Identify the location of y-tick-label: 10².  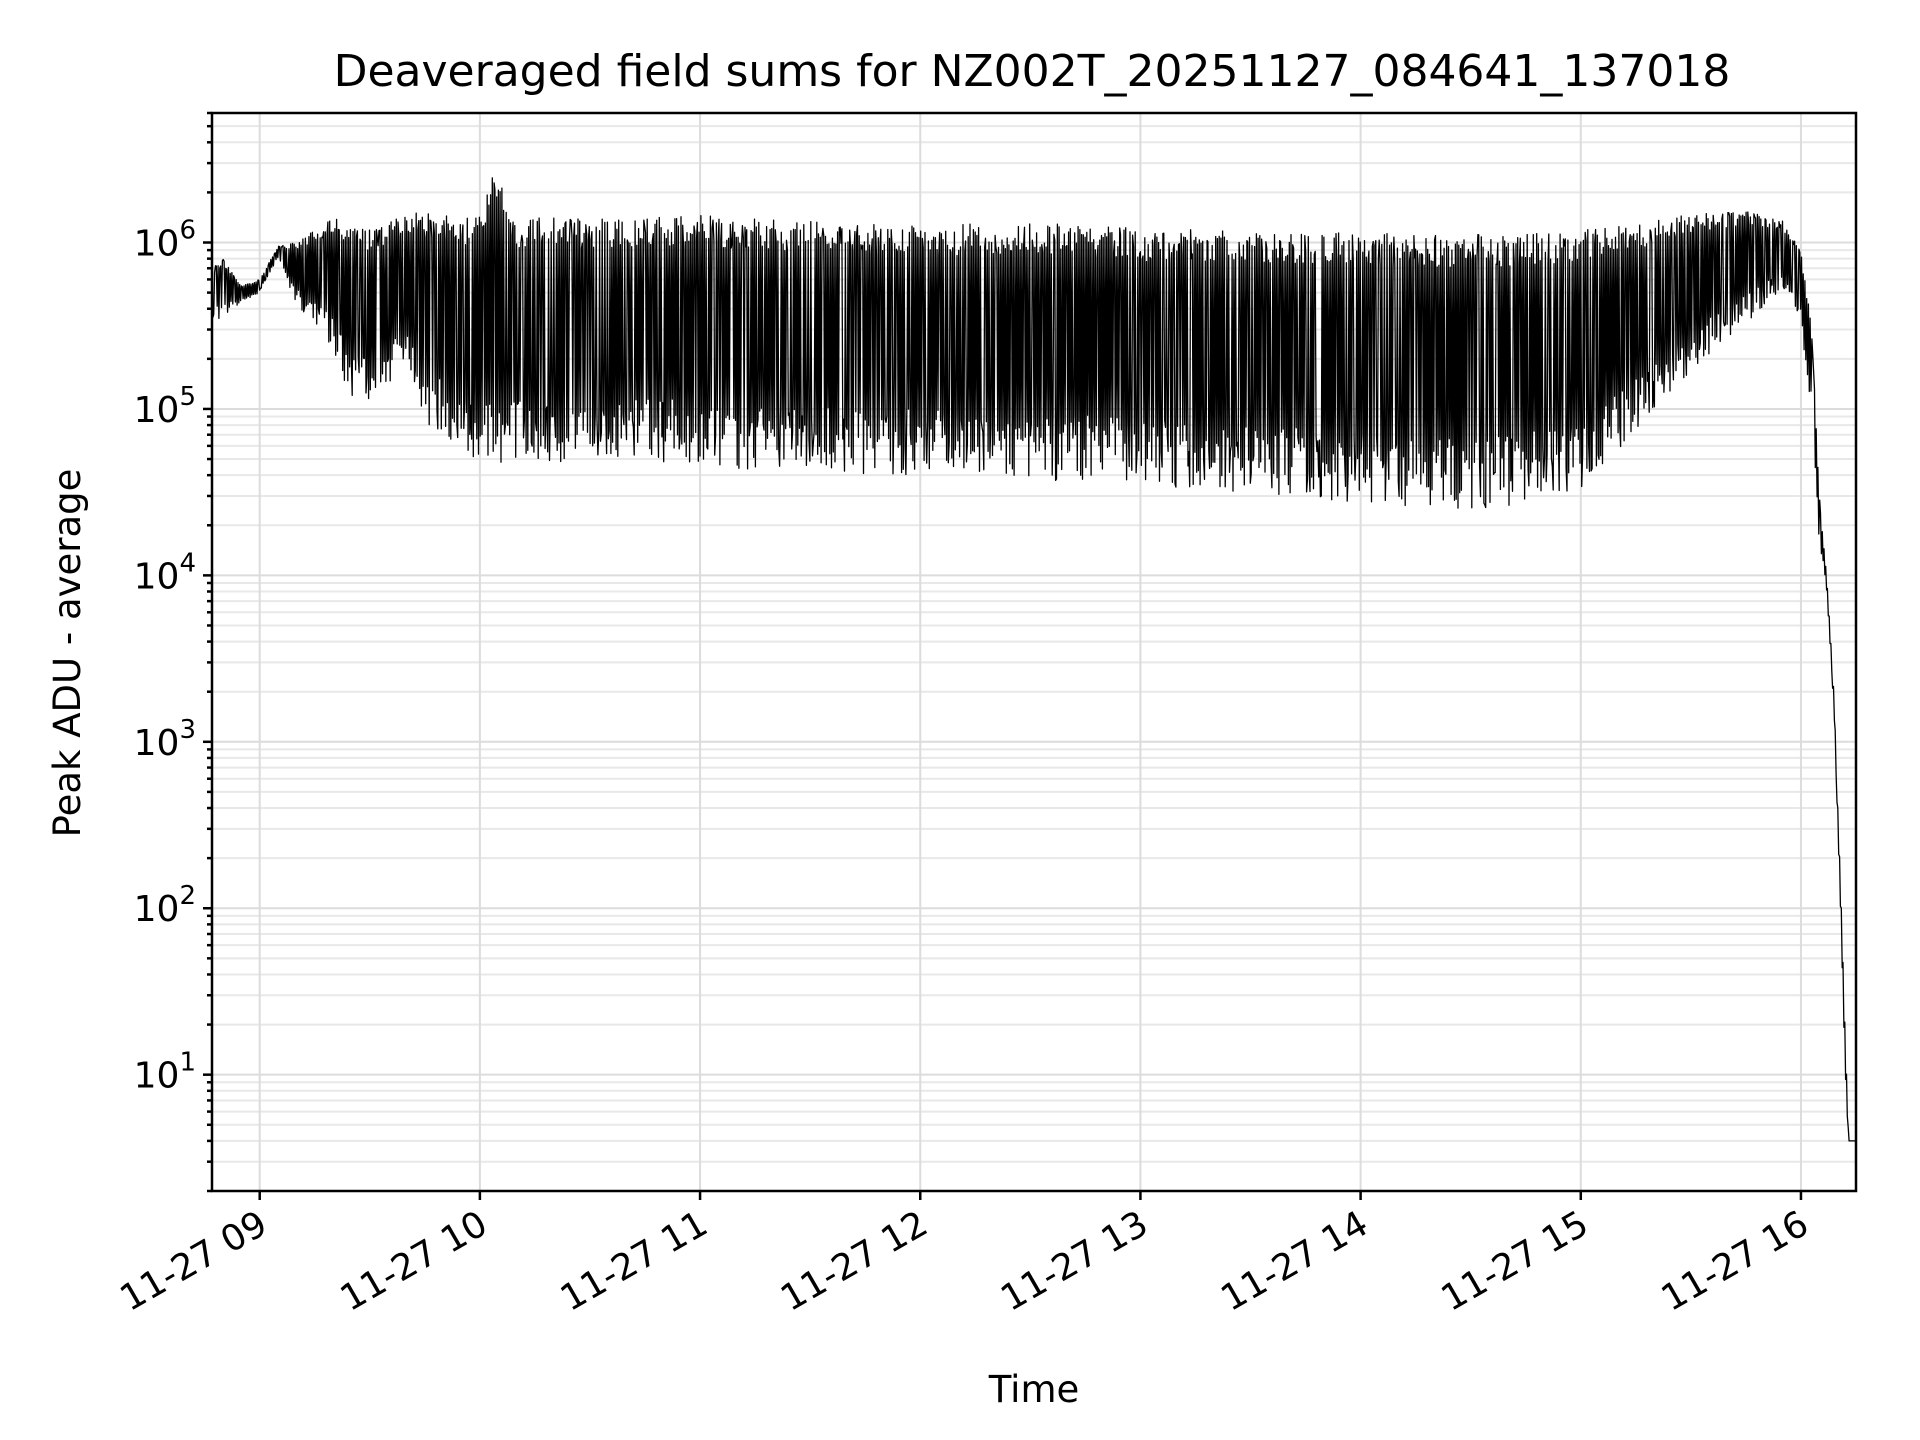
(165, 905).